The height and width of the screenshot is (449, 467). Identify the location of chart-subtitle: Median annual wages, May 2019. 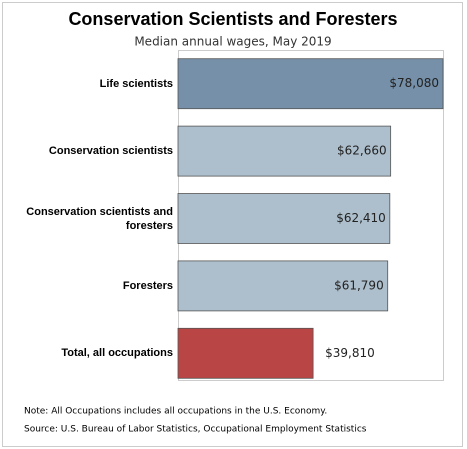
(232, 42).